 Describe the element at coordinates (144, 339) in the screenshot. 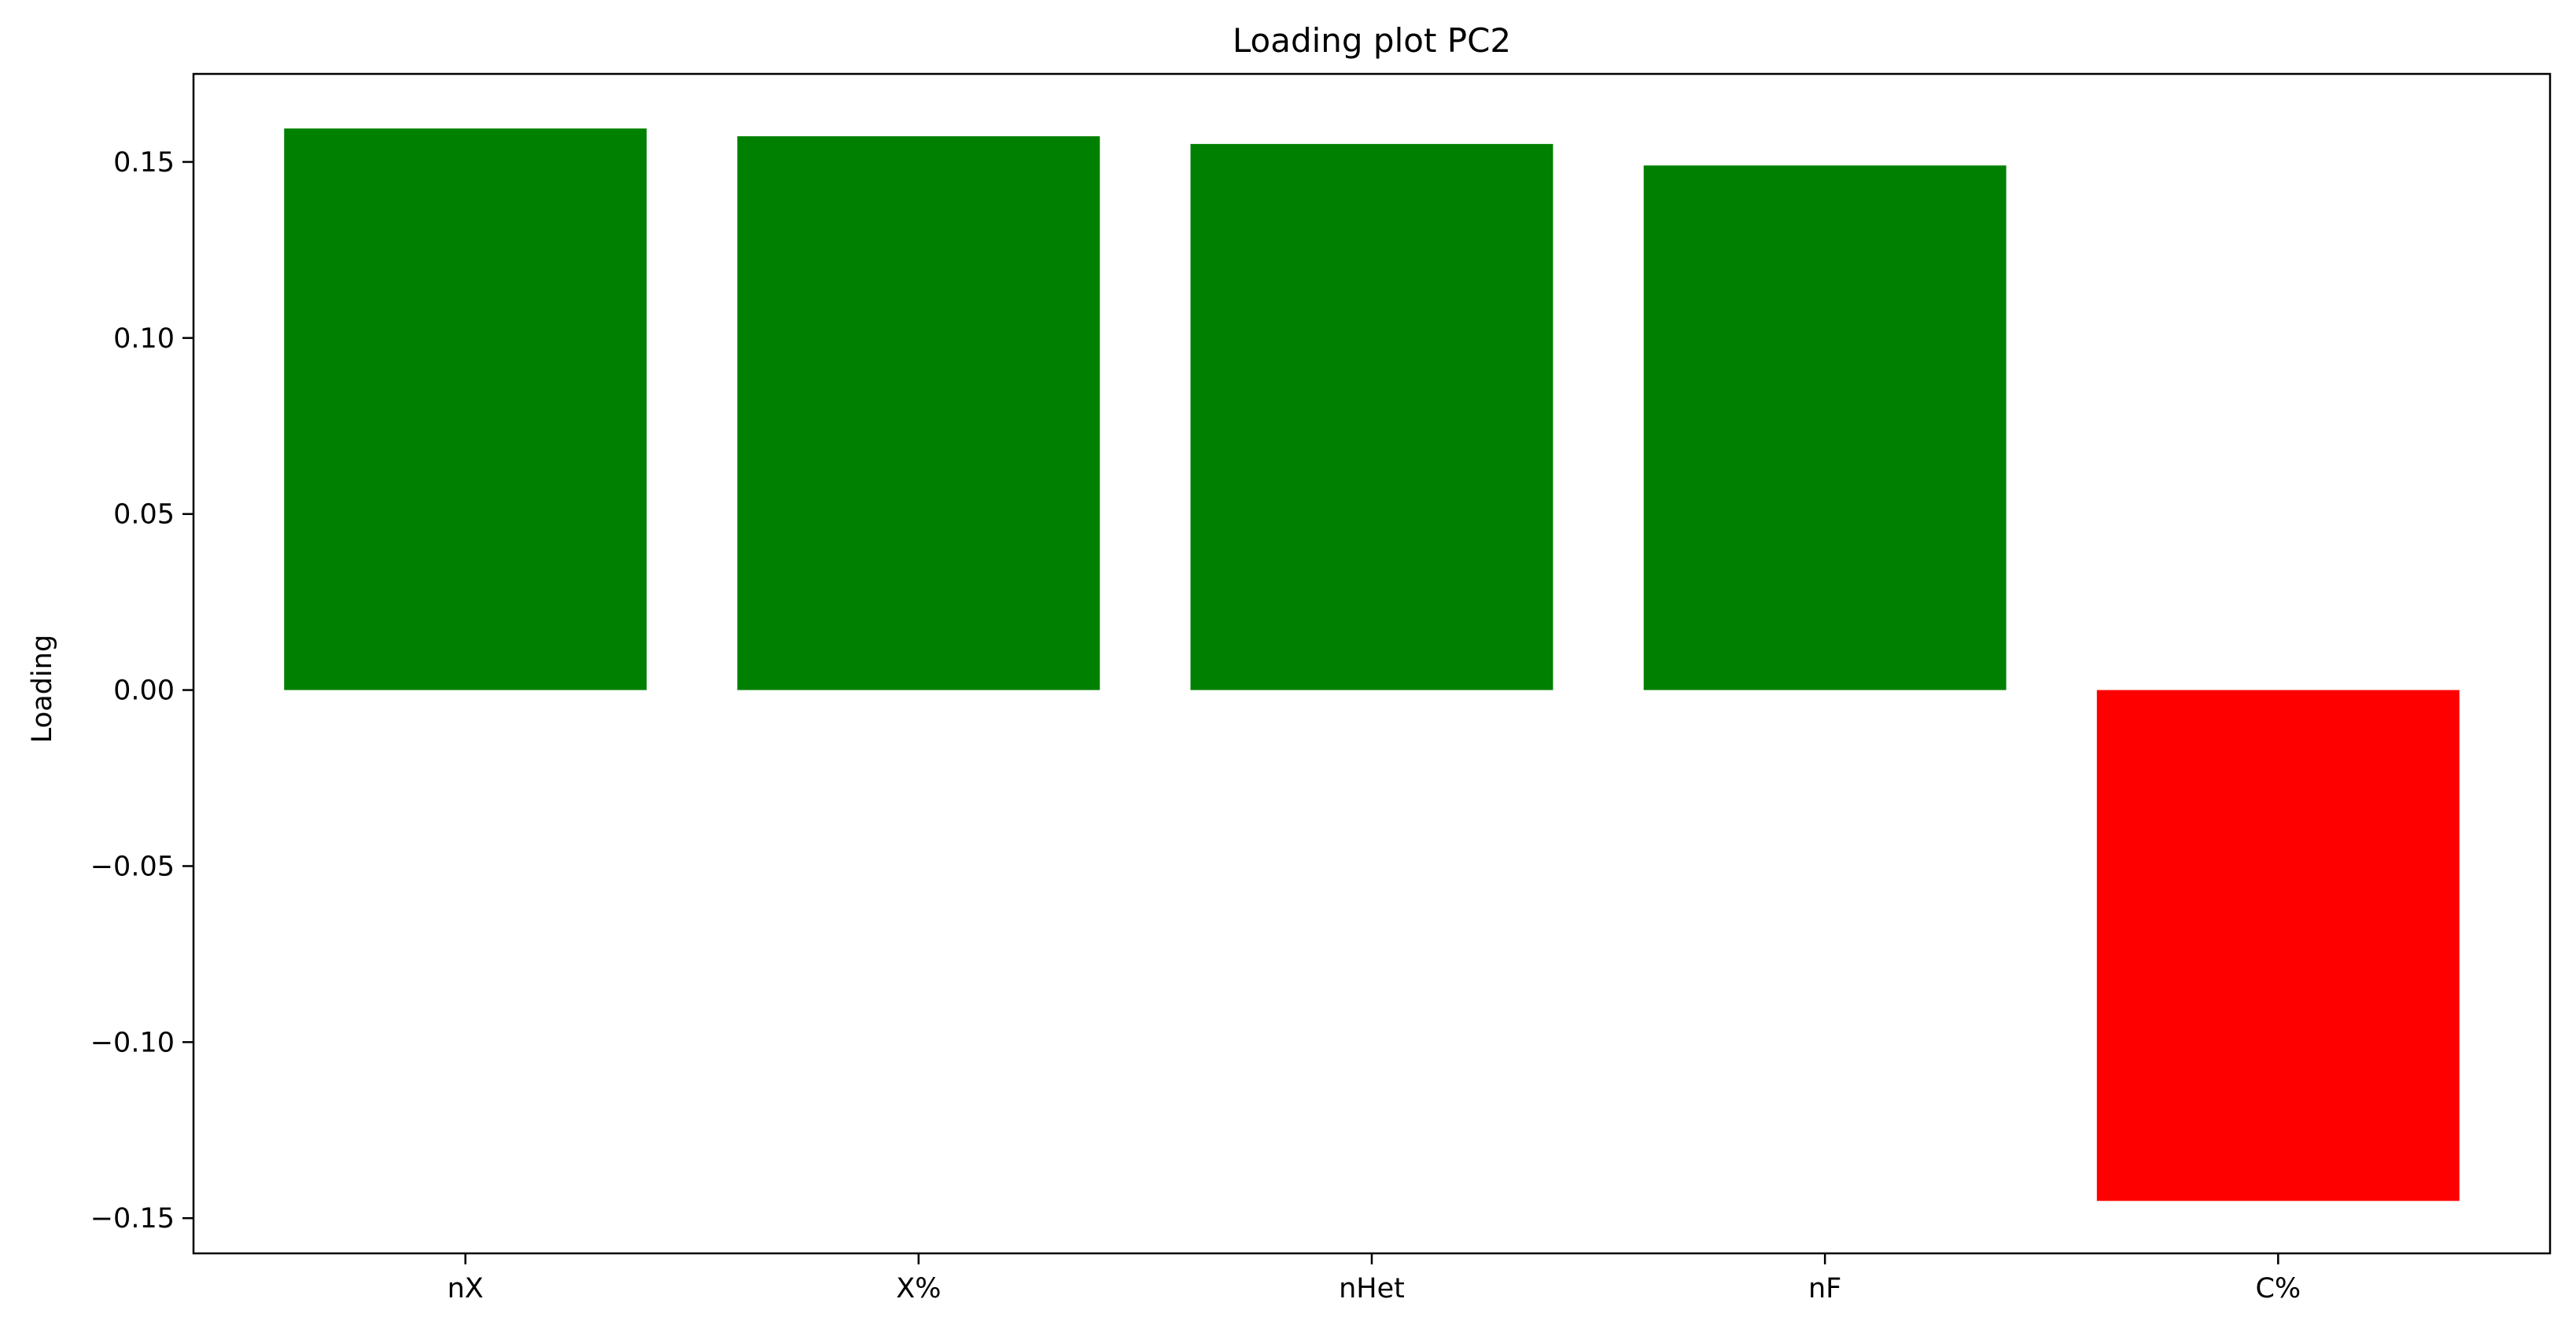

I see `y-tick-label: 0.10` at that location.